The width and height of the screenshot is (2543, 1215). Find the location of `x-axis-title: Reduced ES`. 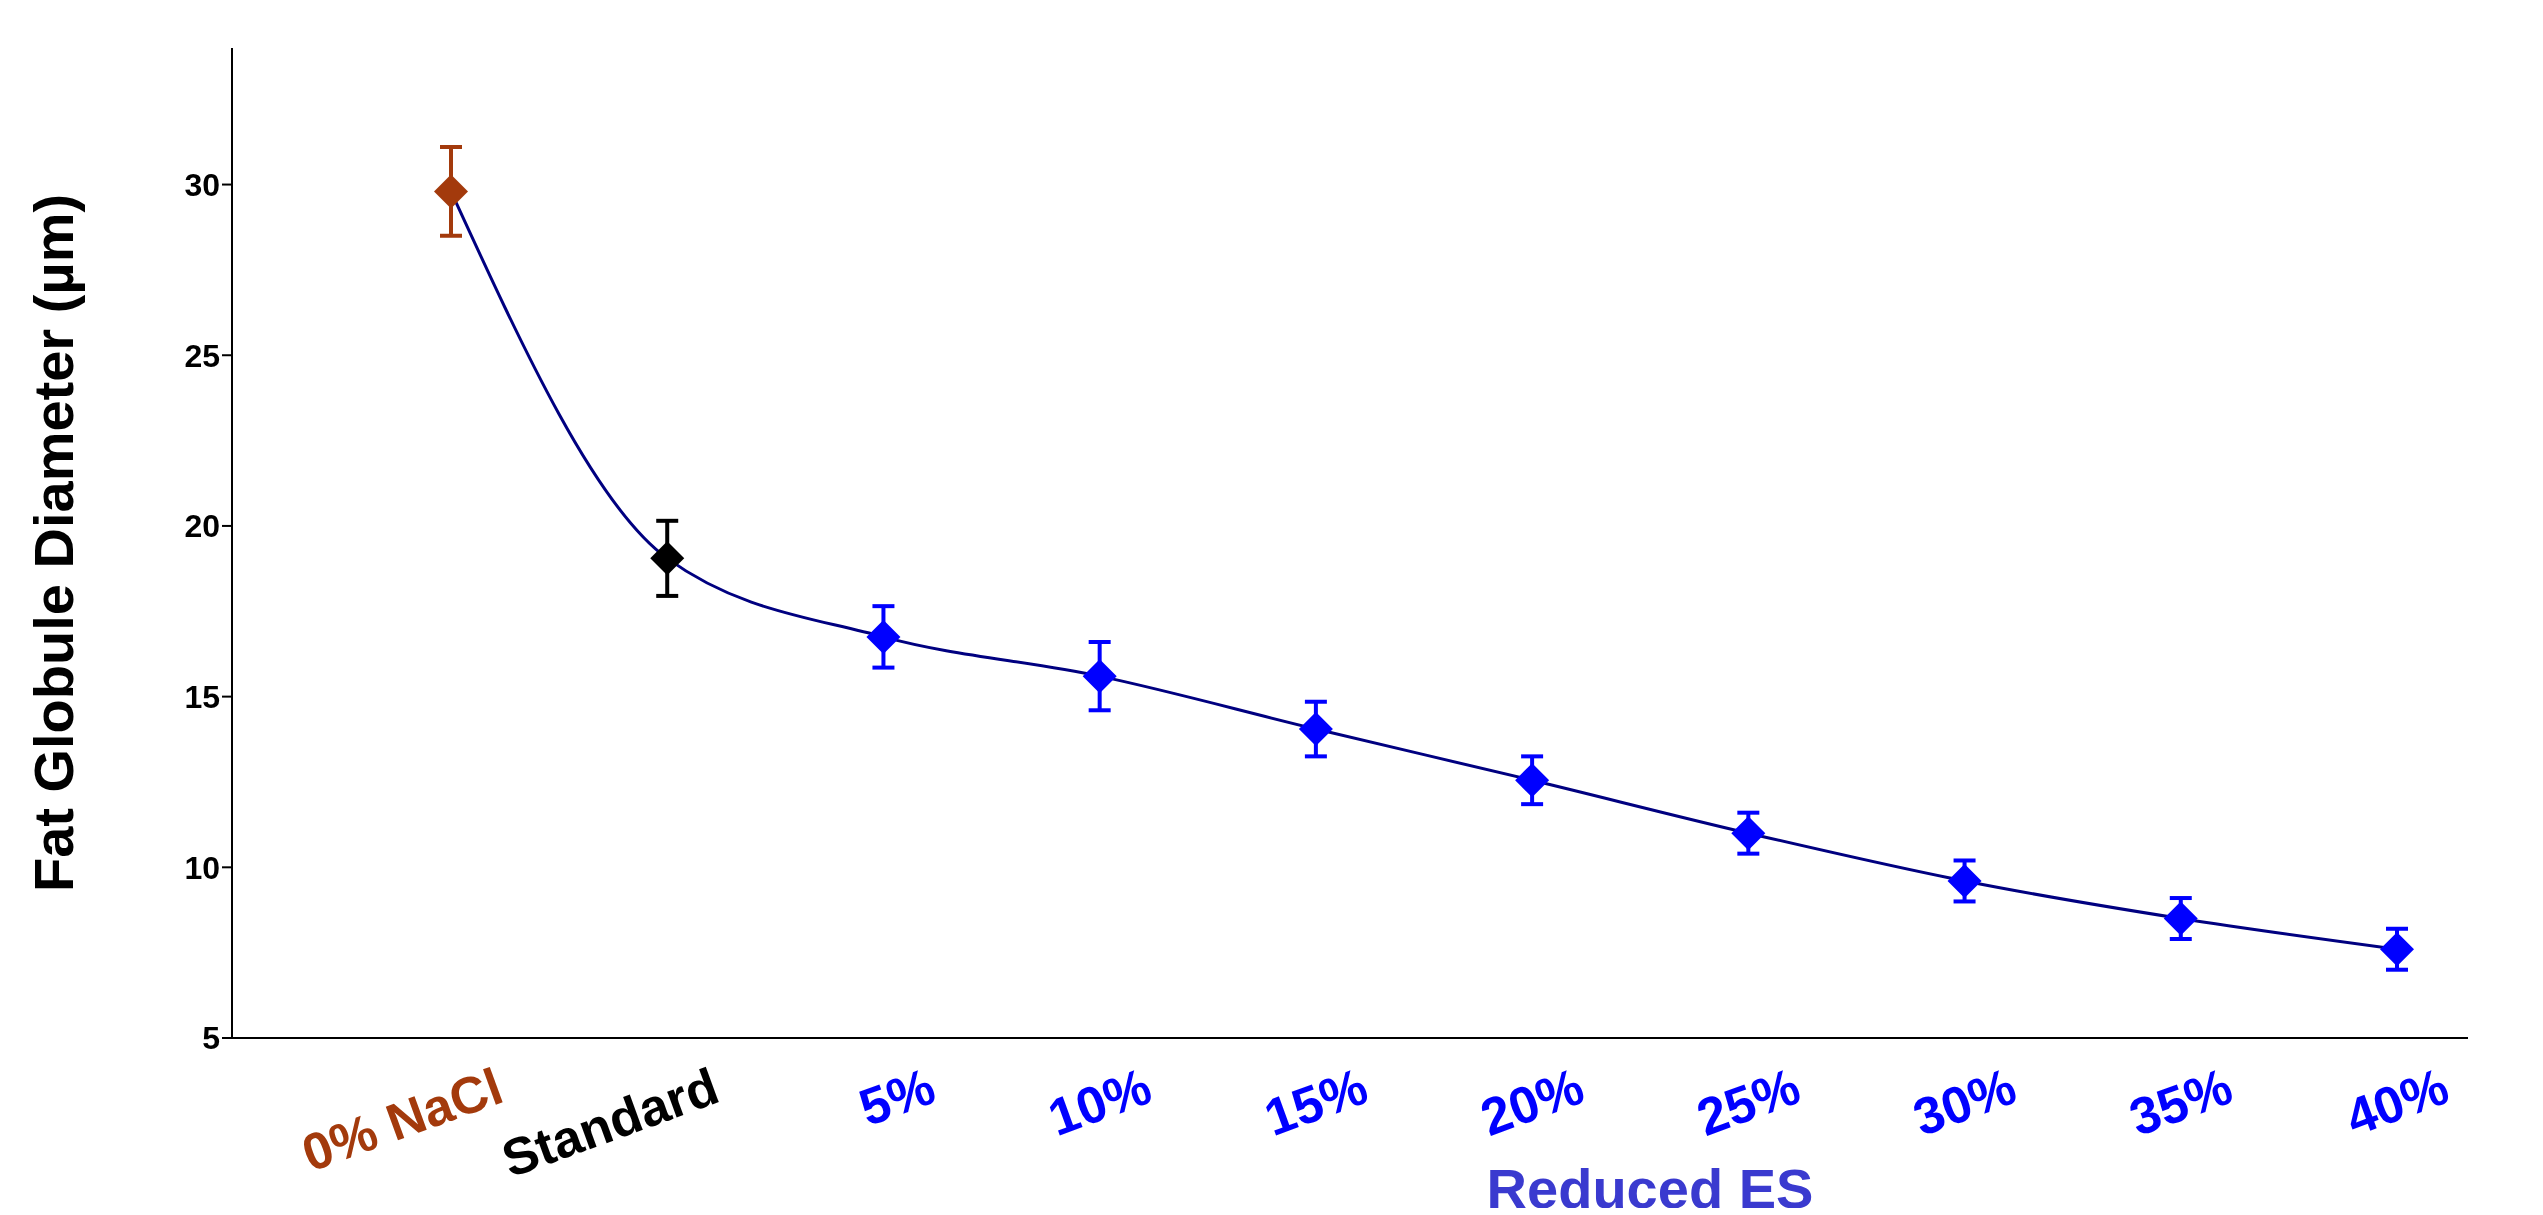

x-axis-title: Reduced ES is located at coordinates (1650, 1186).